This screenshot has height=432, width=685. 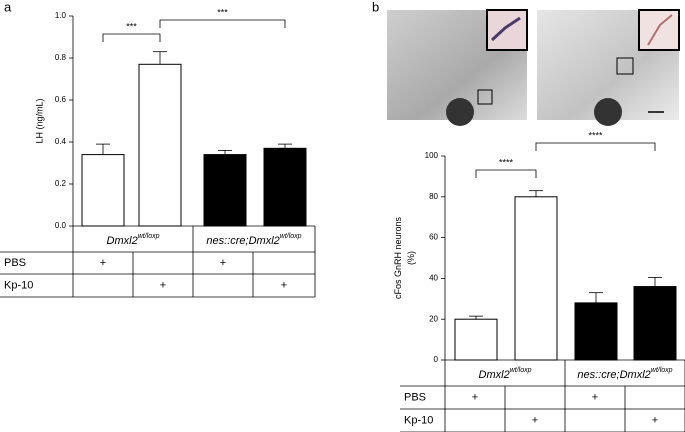 What do you see at coordinates (533, 67) in the screenshot?
I see `micrographs` at bounding box center [533, 67].